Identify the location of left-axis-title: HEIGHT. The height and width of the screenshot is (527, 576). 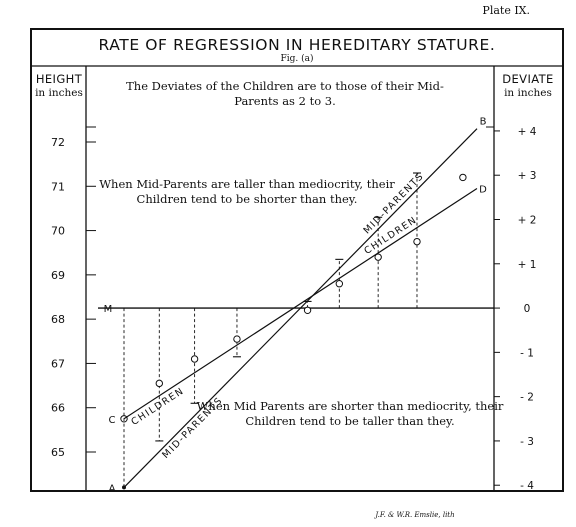
(59, 79).